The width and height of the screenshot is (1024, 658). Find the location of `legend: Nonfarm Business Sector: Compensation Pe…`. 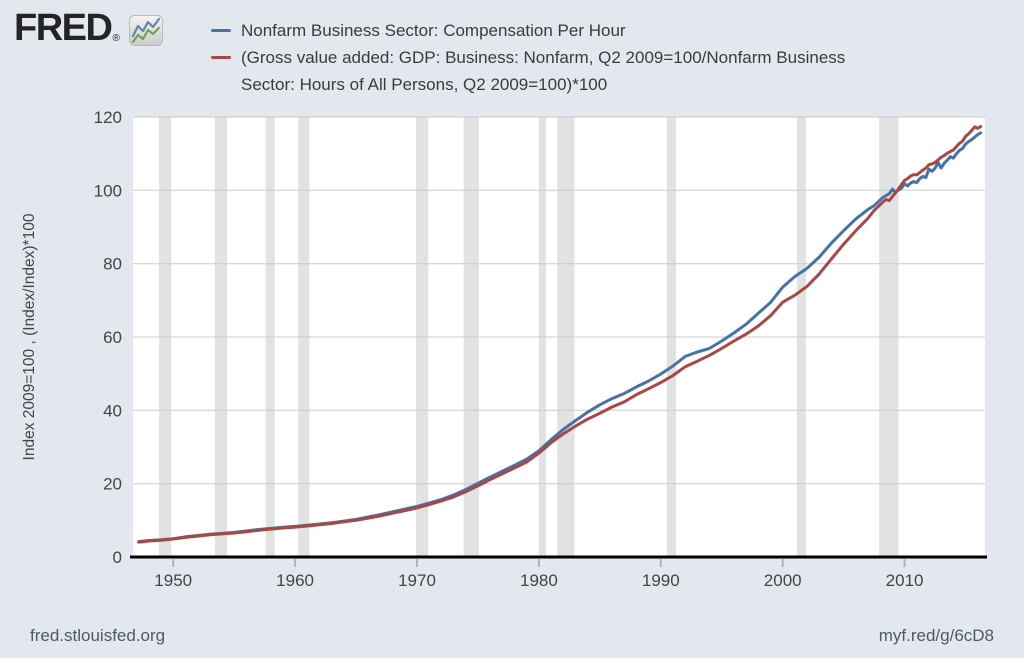

legend: Nonfarm Business Sector: Compensation Pe… is located at coordinates (528, 57).